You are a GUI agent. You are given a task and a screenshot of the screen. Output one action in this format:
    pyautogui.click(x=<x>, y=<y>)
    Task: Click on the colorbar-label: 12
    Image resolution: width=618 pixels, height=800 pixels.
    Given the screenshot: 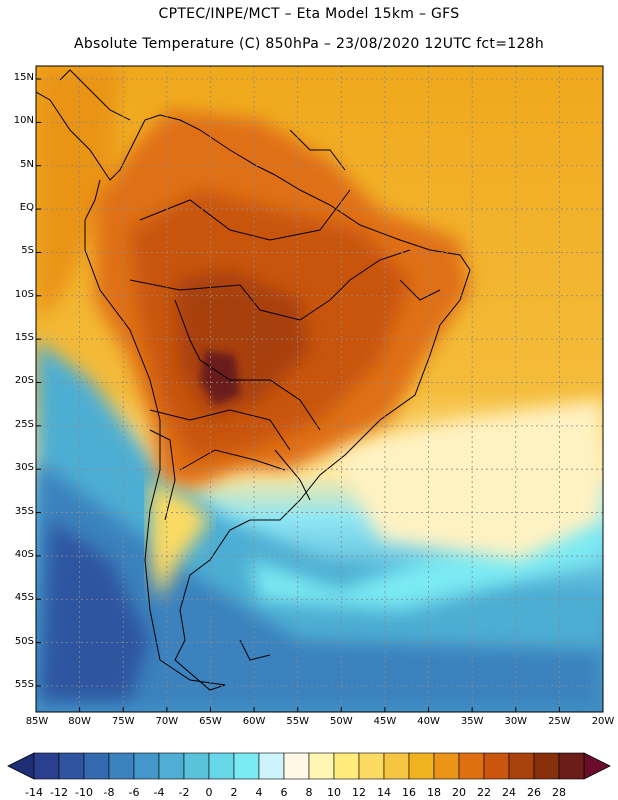 What is the action you would take?
    pyautogui.click(x=359, y=792)
    